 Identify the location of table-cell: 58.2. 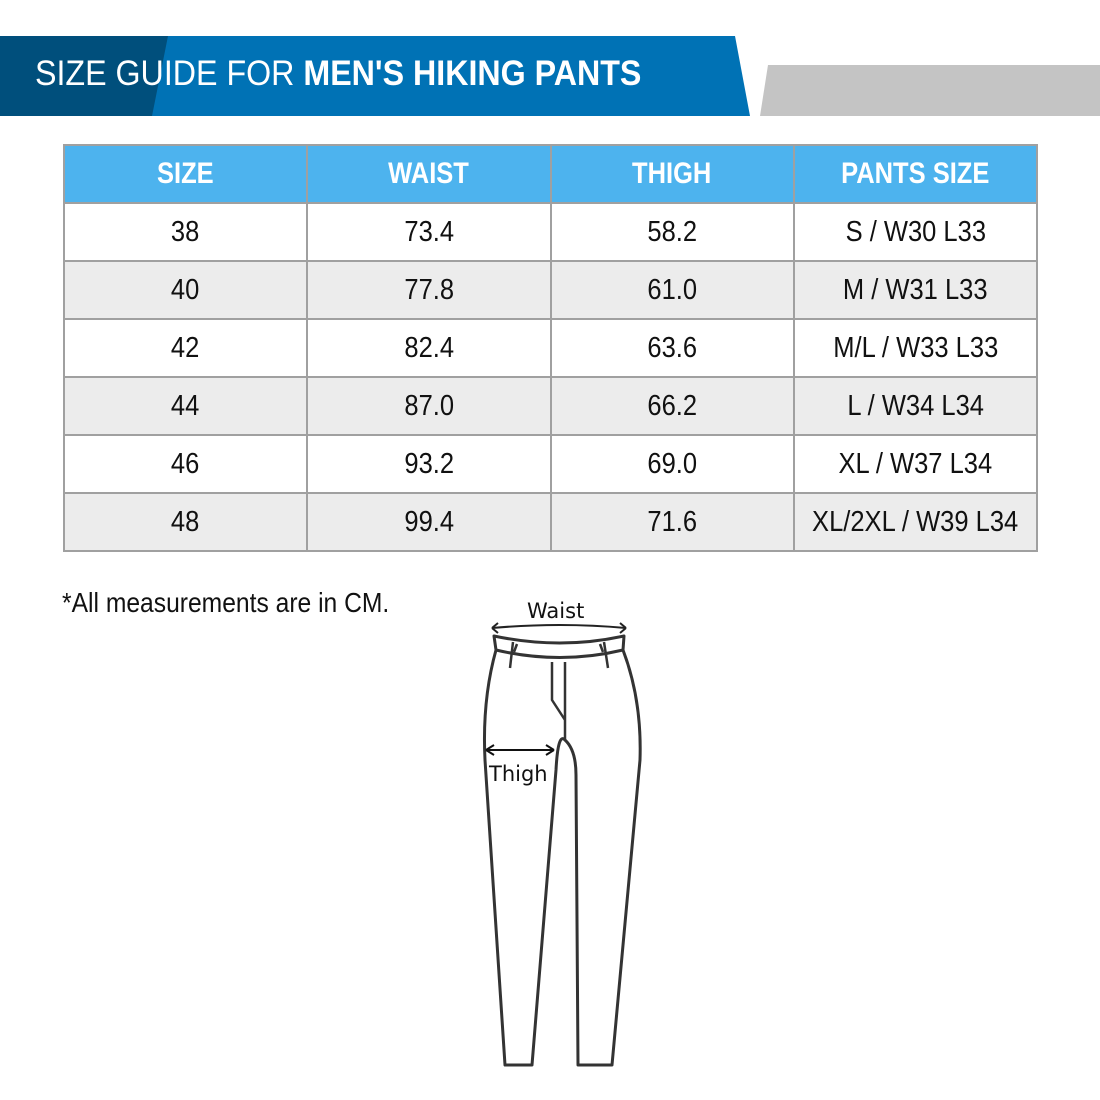
(672, 232).